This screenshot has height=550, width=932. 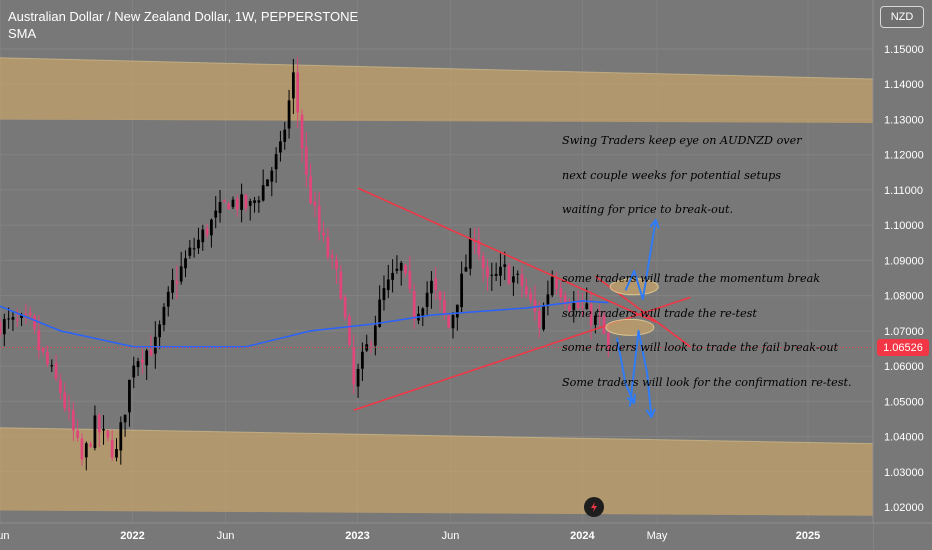 What do you see at coordinates (22, 33) in the screenshot?
I see `indicator-label: SMA` at bounding box center [22, 33].